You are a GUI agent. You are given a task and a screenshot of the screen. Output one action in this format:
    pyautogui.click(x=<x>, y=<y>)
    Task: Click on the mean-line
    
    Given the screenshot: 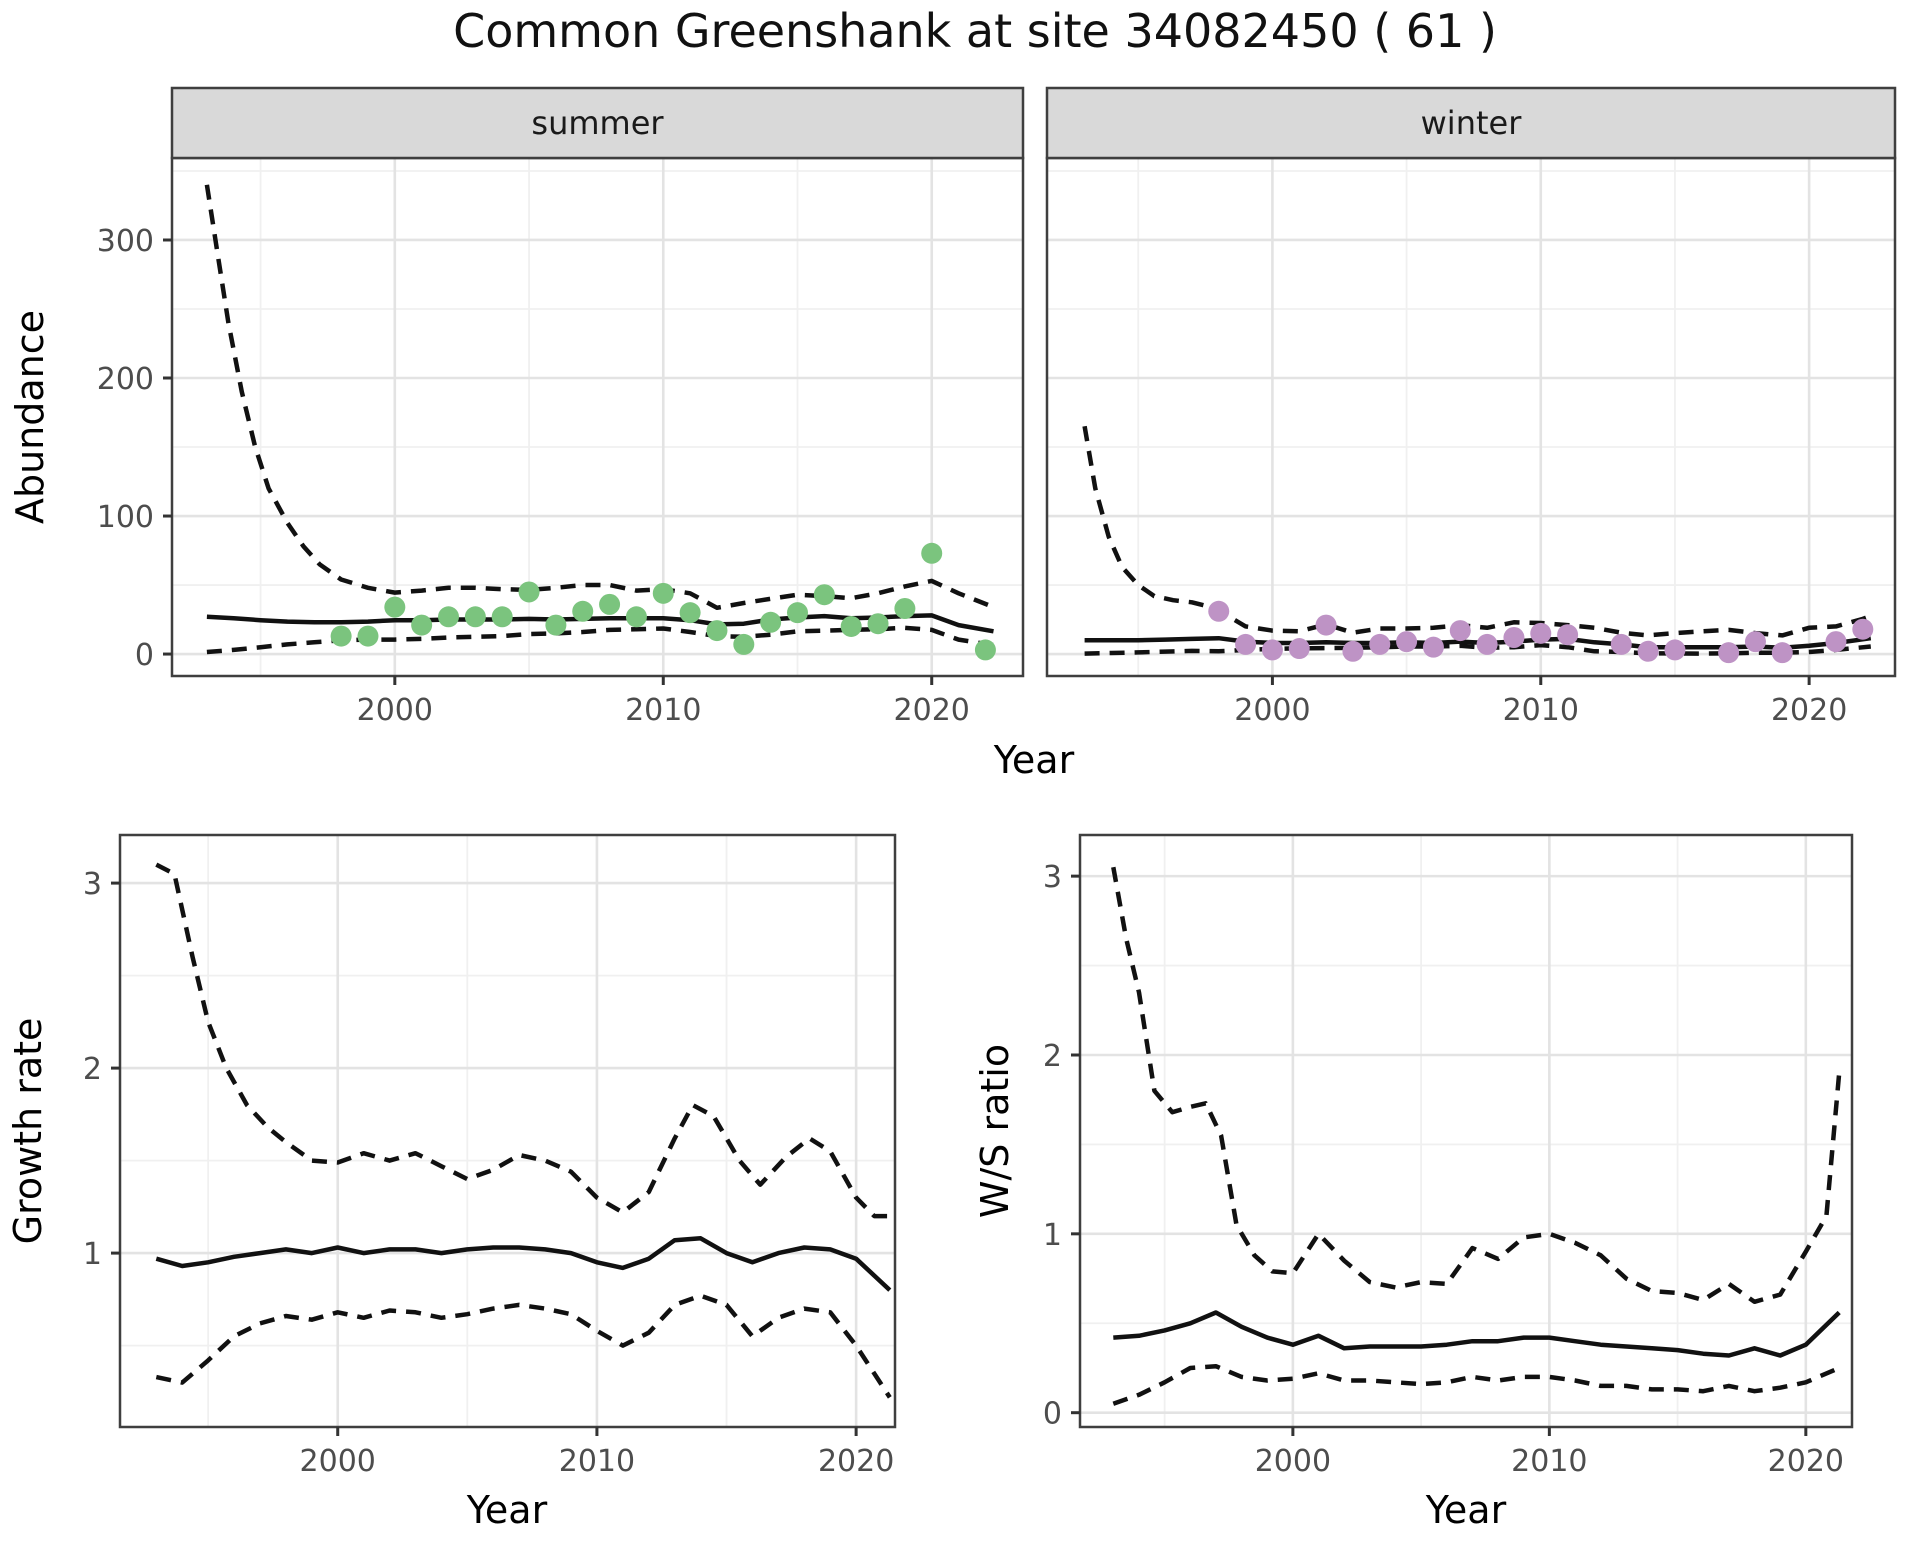 What is the action you would take?
    pyautogui.click(x=1477, y=1334)
    